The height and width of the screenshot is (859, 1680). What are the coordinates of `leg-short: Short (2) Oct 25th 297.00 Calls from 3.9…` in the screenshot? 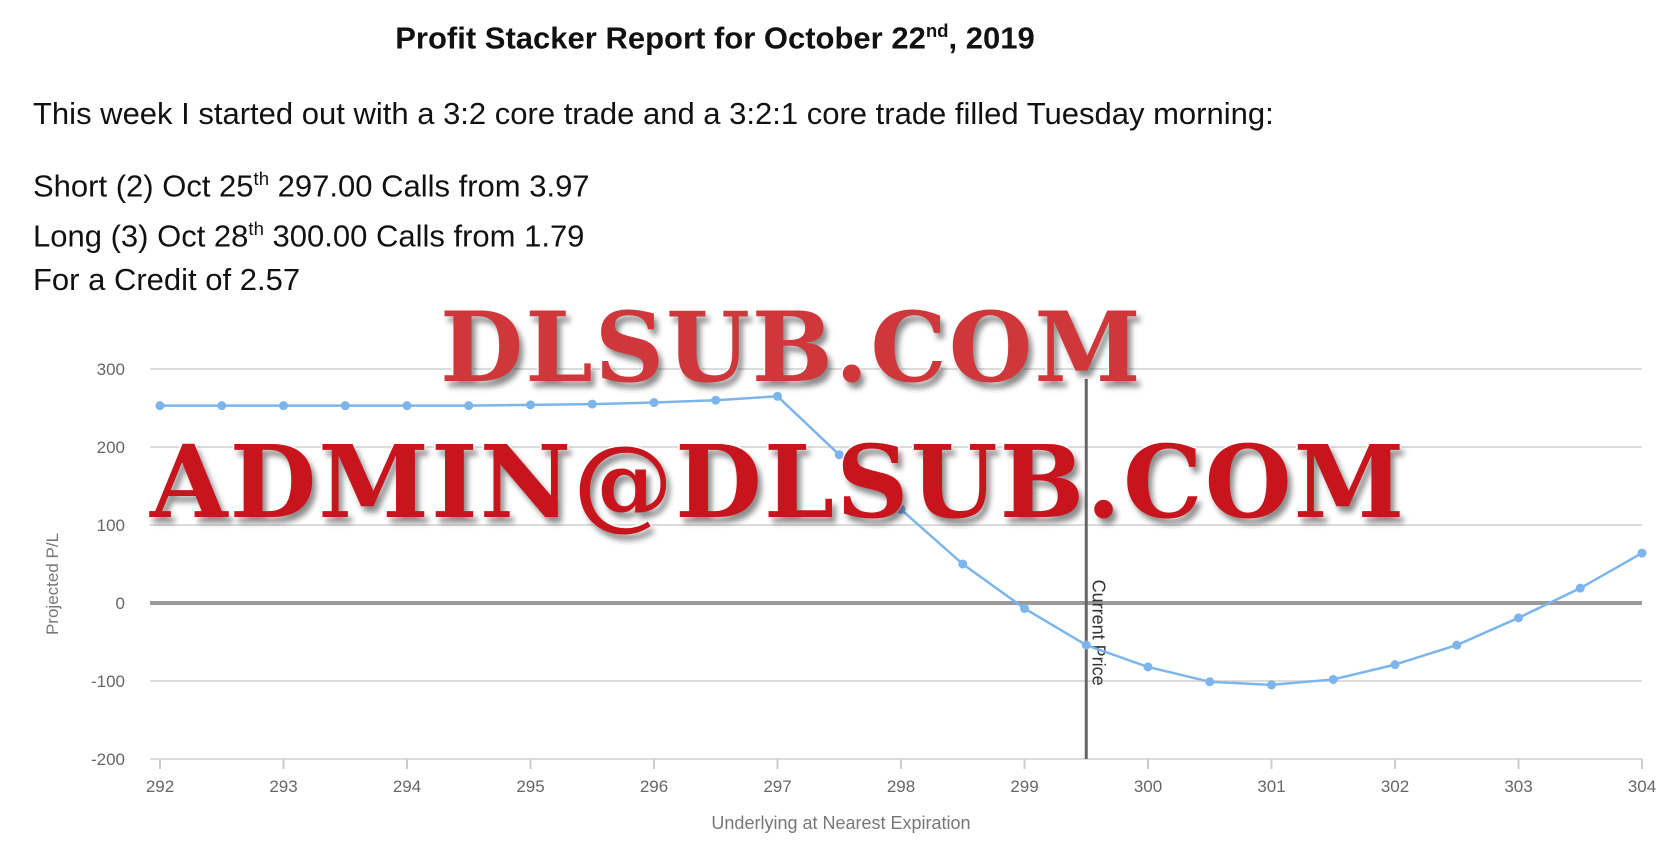 It's located at (311, 186).